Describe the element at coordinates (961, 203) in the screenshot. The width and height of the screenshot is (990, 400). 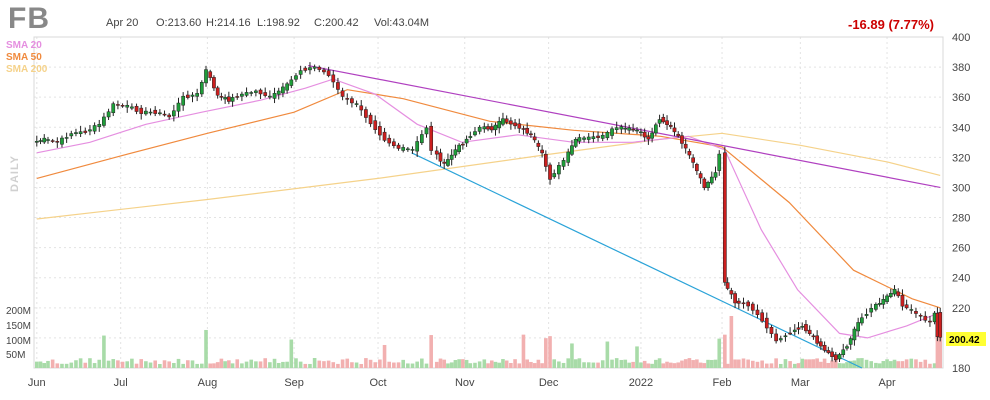
I see `price-axis: 400380360340320300280260240220200180` at that location.